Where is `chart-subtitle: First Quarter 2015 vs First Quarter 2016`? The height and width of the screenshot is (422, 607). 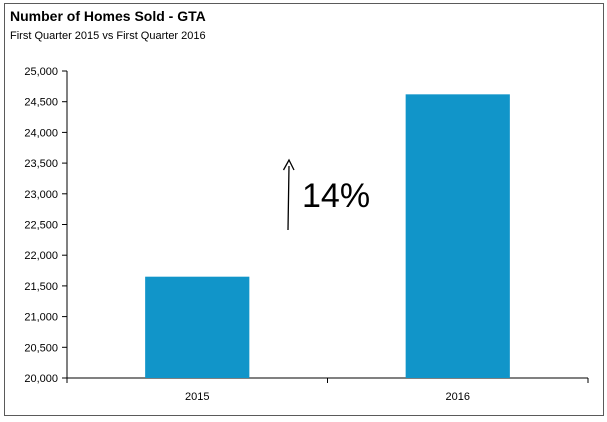
chart-subtitle: First Quarter 2015 vs First Quarter 2016 is located at coordinates (108, 36).